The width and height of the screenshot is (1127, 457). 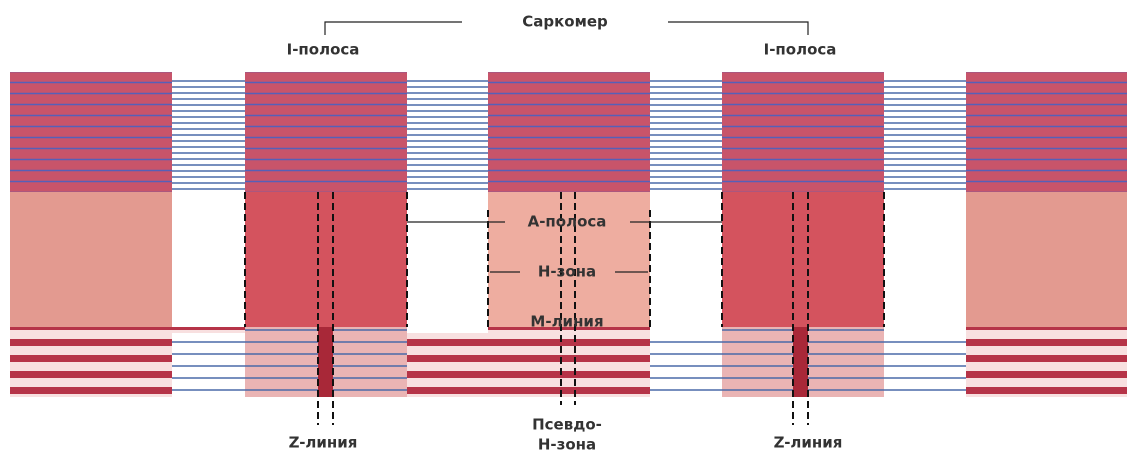 What do you see at coordinates (567, 425) in the screenshot?
I see `pseudo-h-zone-label: Псевдо-` at bounding box center [567, 425].